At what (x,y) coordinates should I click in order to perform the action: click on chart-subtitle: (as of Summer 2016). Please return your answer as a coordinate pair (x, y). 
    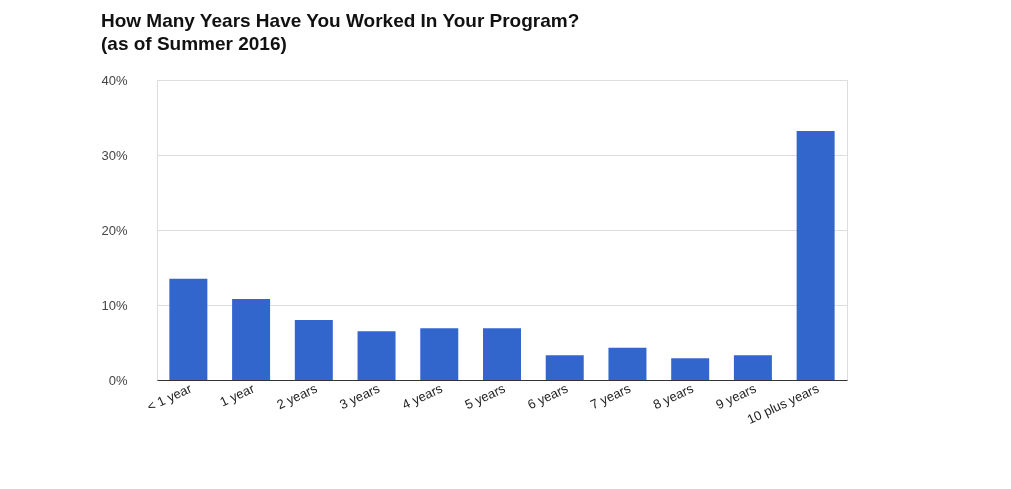
    Looking at the image, I should click on (193, 43).